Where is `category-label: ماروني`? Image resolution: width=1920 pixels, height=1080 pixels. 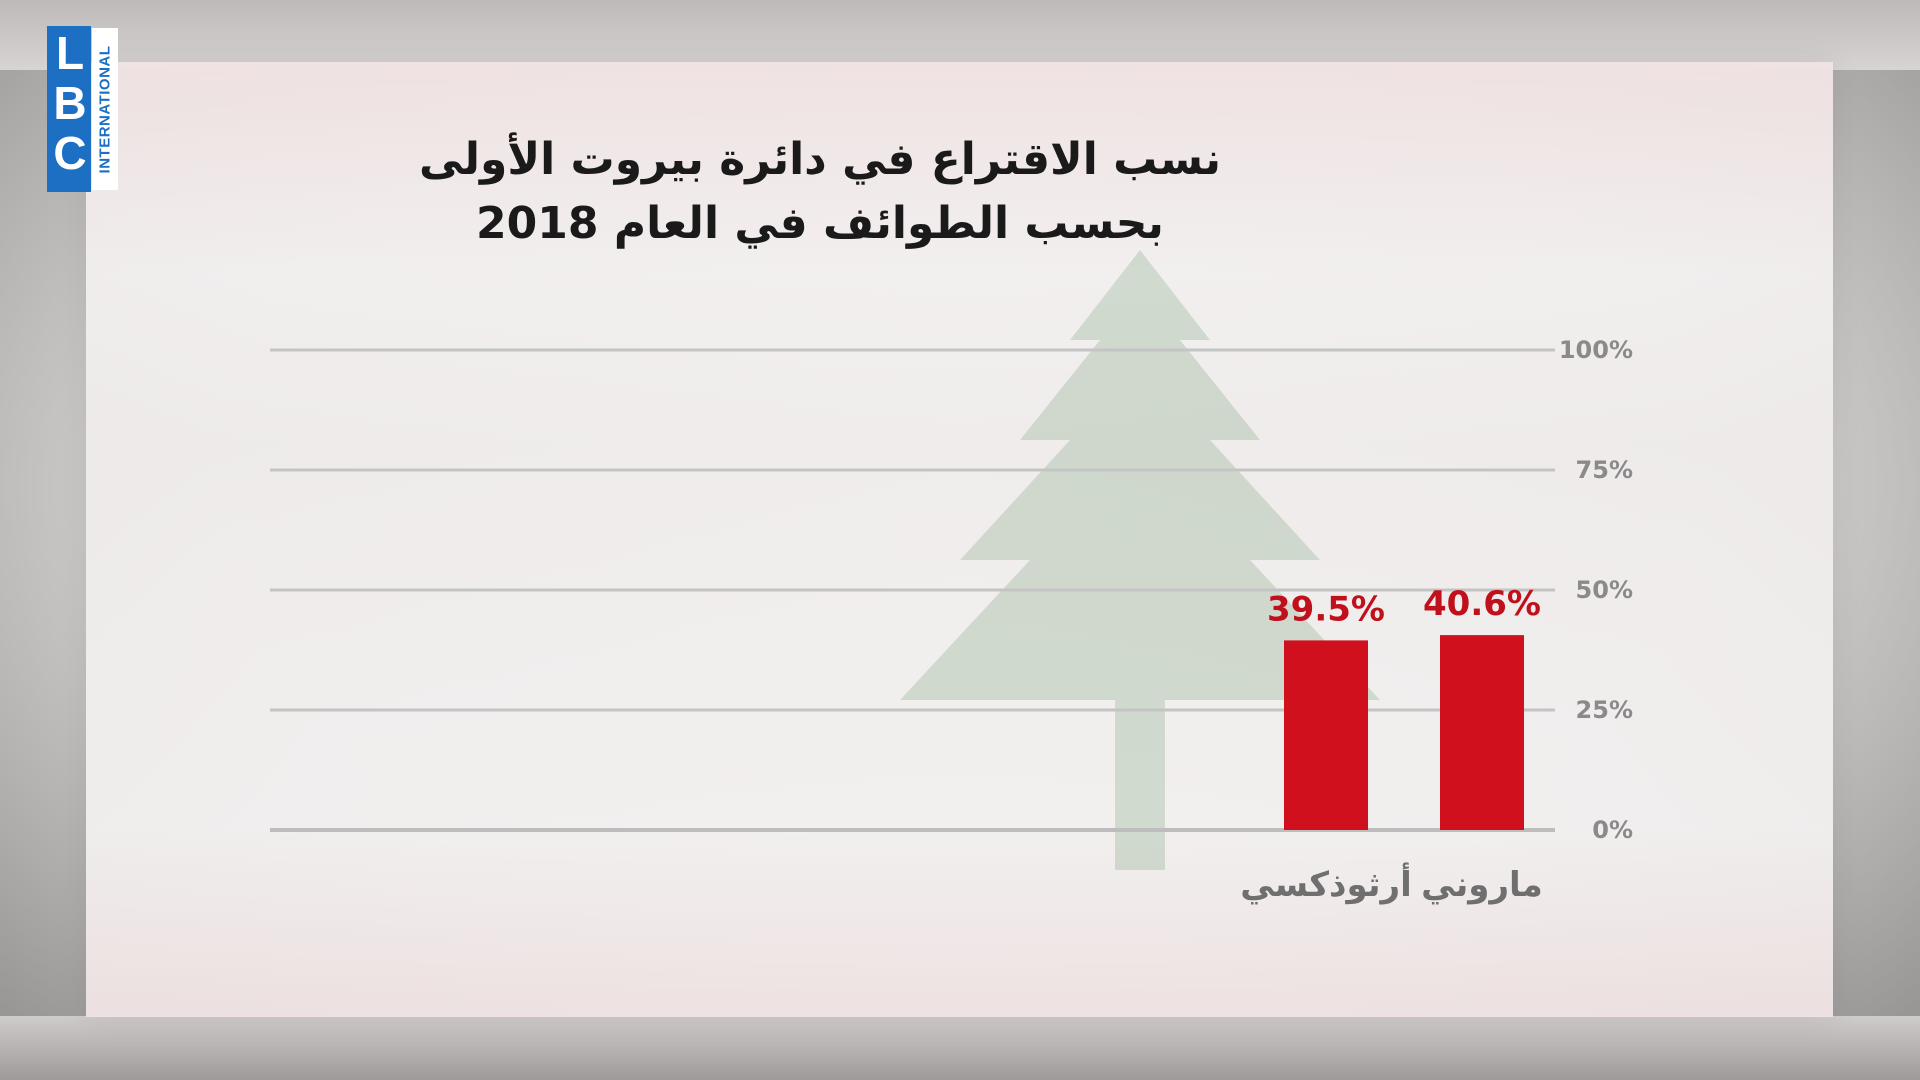 category-label: ماروني is located at coordinates (1482, 885).